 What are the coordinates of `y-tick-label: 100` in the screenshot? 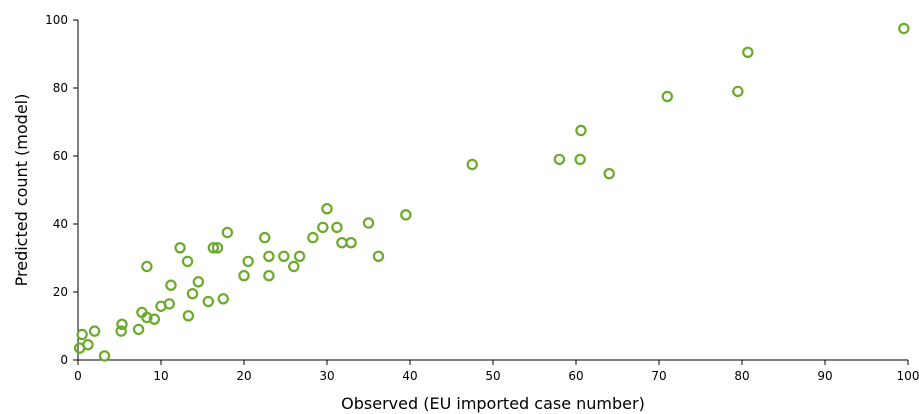 It's located at (56, 20).